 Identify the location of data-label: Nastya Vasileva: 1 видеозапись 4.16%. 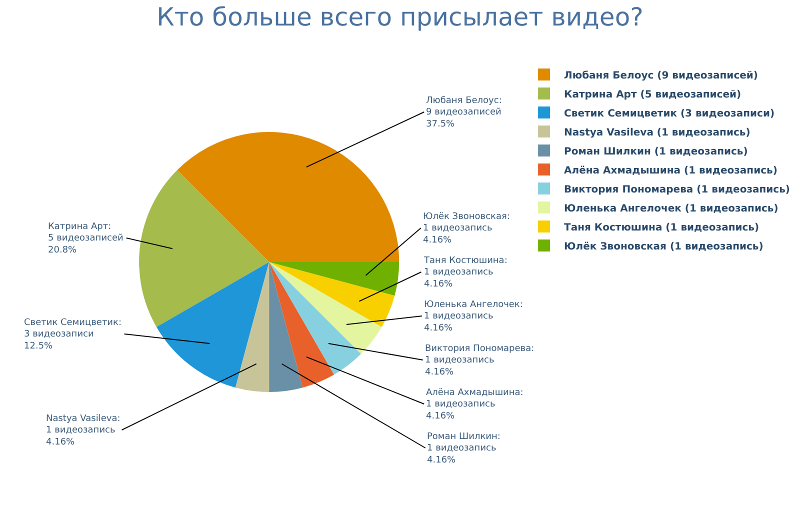
(83, 431).